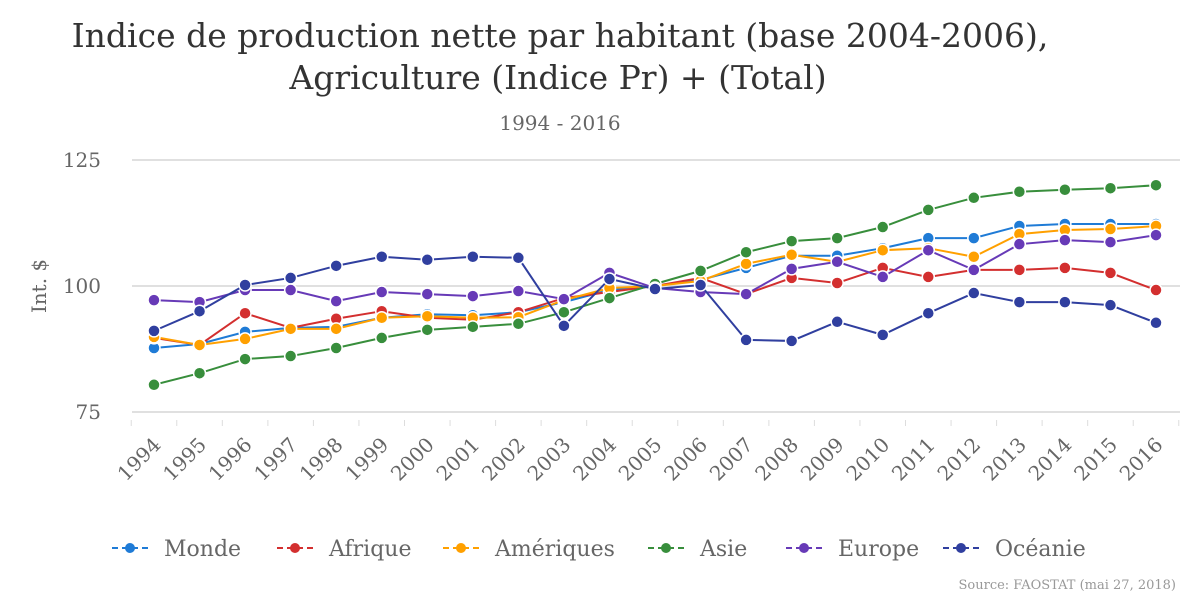  I want to click on data-point: Asie 1999: 89.7, so click(381, 338).